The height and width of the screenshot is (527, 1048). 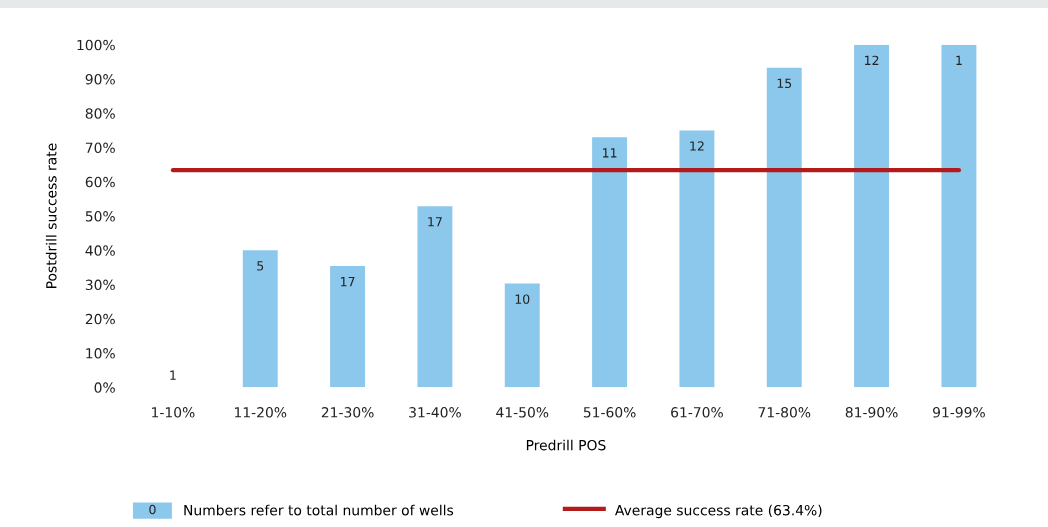 What do you see at coordinates (100, 285) in the screenshot?
I see `y-tick-label: 30%` at bounding box center [100, 285].